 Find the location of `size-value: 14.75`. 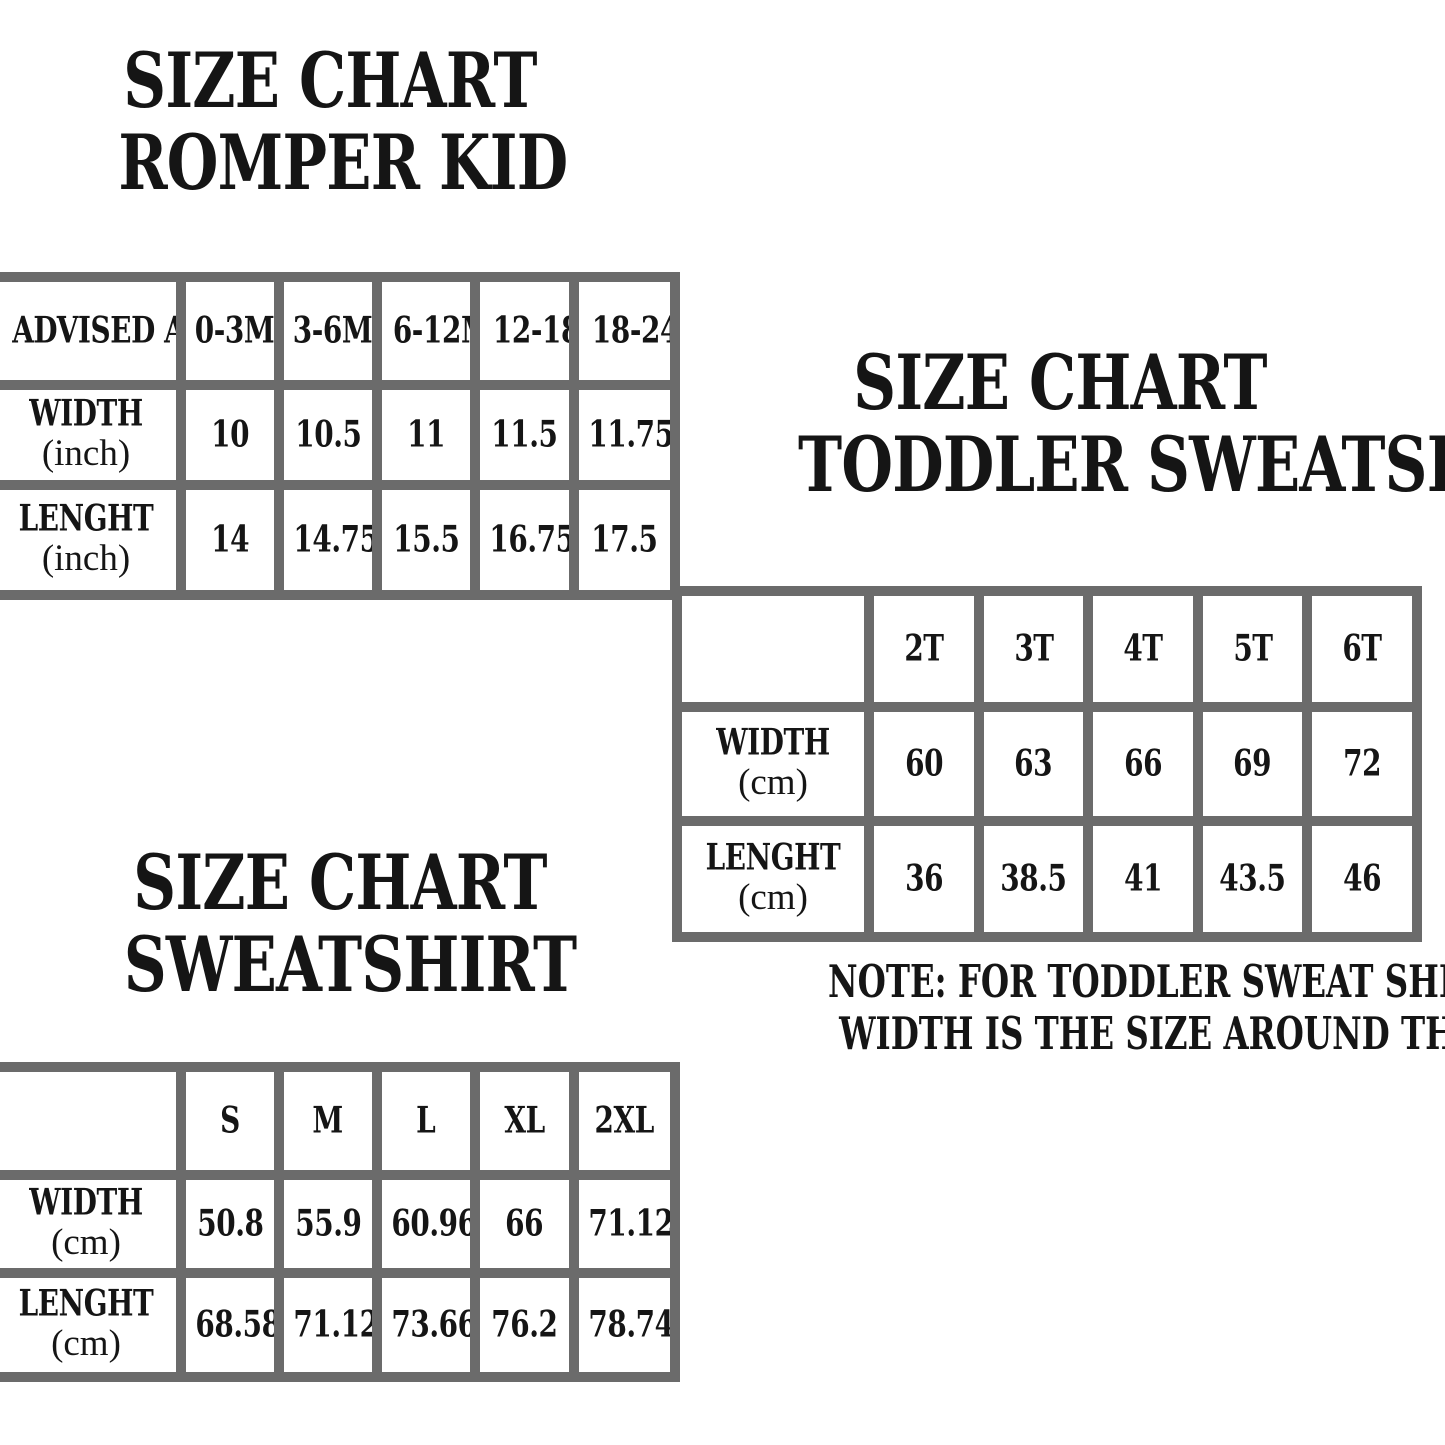

size-value: 14.75 is located at coordinates (335, 540).